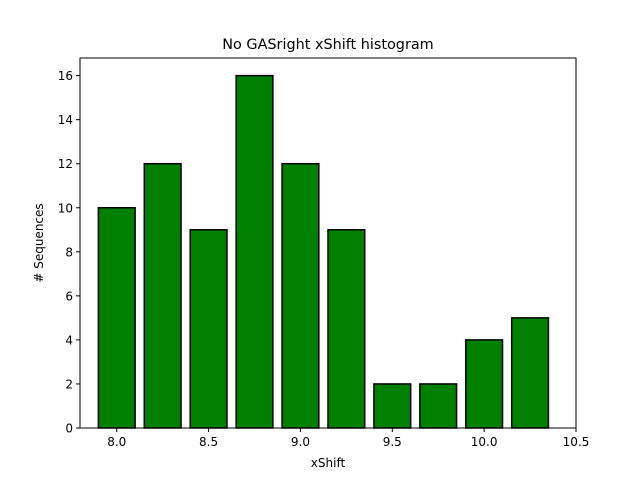 The height and width of the screenshot is (480, 640). Describe the element at coordinates (65, 164) in the screenshot. I see `y-tick-label: 12` at that location.